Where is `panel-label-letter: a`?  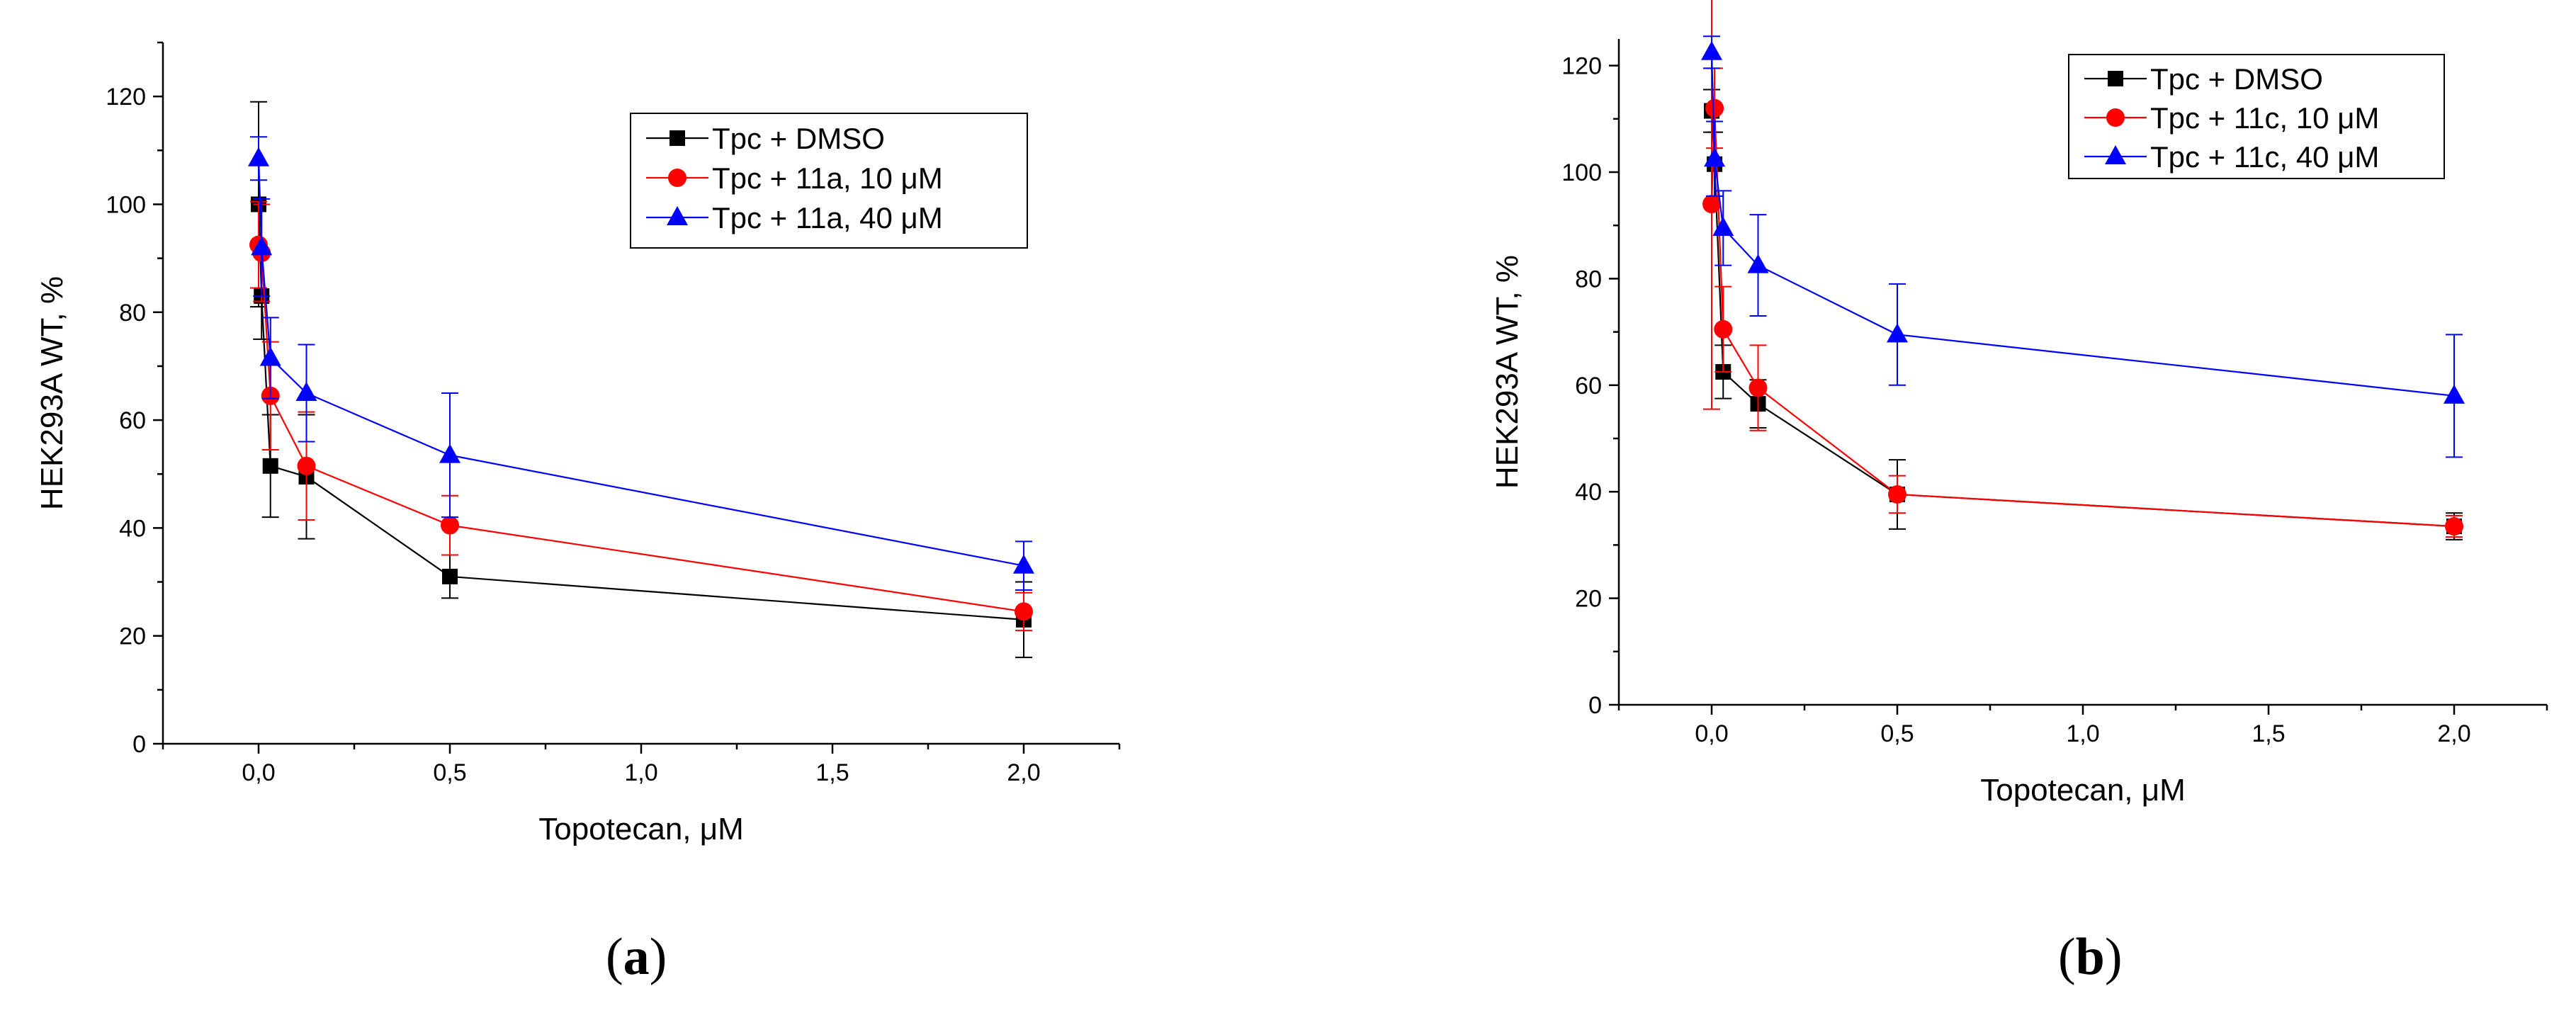
panel-label-letter: a is located at coordinates (636, 957).